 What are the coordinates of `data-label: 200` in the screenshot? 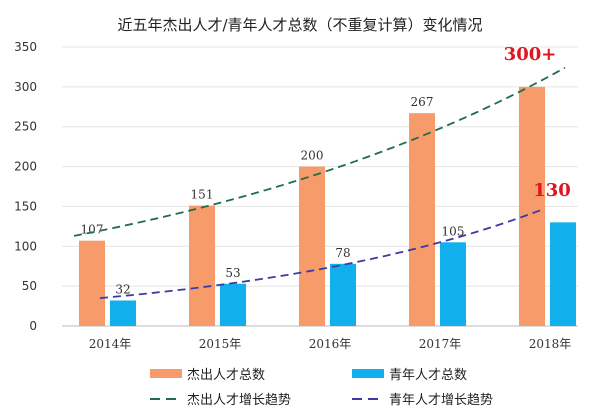 It's located at (312, 156).